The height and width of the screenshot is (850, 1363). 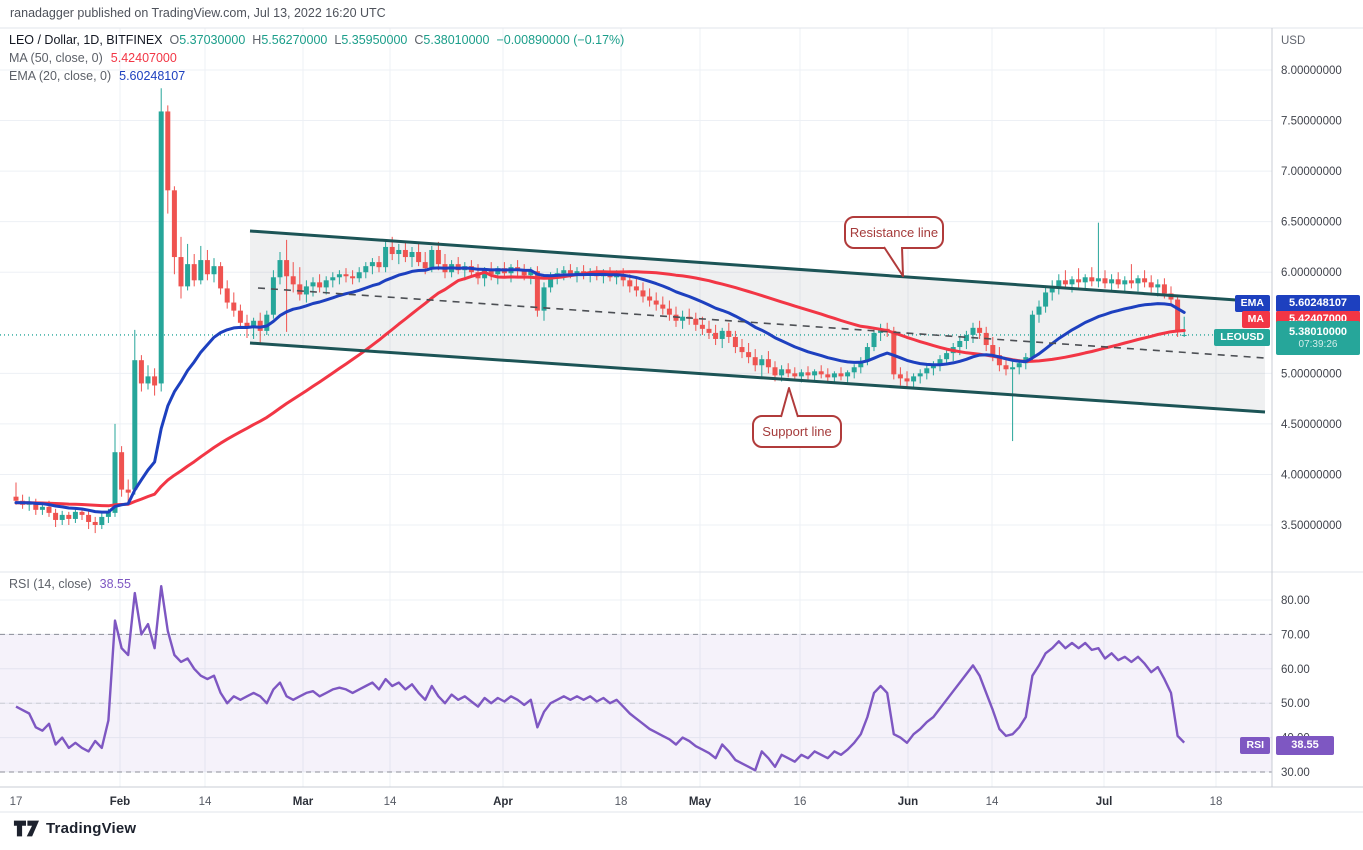 What do you see at coordinates (86, 40) in the screenshot?
I see `symbol-title: LEO / Dollar, 1D, BITFINEX` at bounding box center [86, 40].